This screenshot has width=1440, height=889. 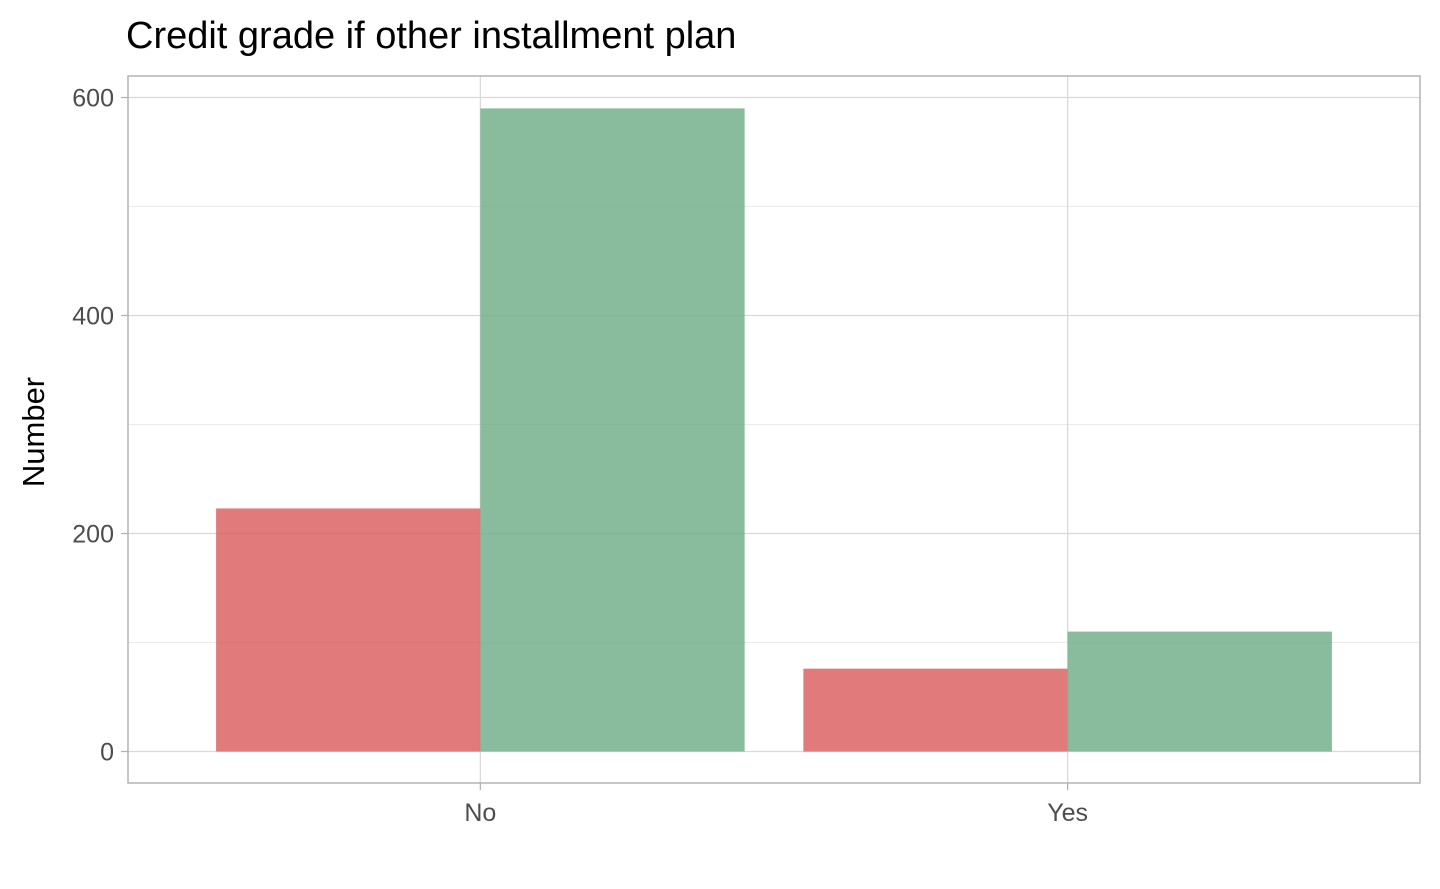 What do you see at coordinates (1067, 813) in the screenshot?
I see `x-tick-label: Yes` at bounding box center [1067, 813].